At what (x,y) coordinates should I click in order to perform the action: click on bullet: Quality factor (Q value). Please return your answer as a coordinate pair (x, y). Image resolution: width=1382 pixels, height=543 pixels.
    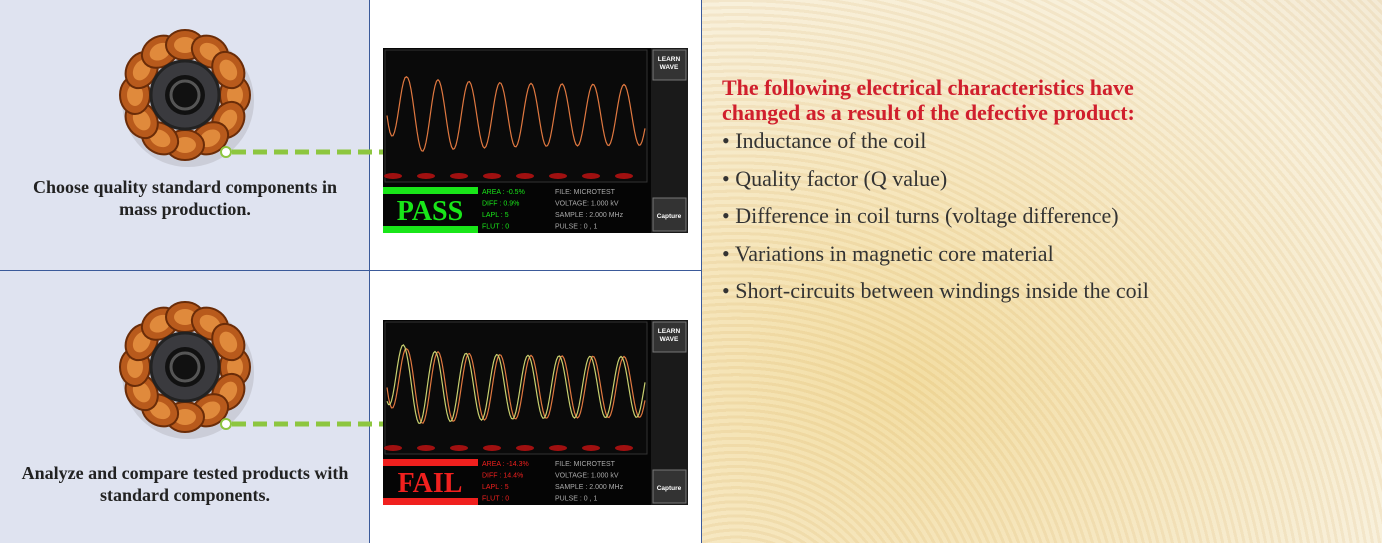
    Looking at the image, I should click on (935, 179).